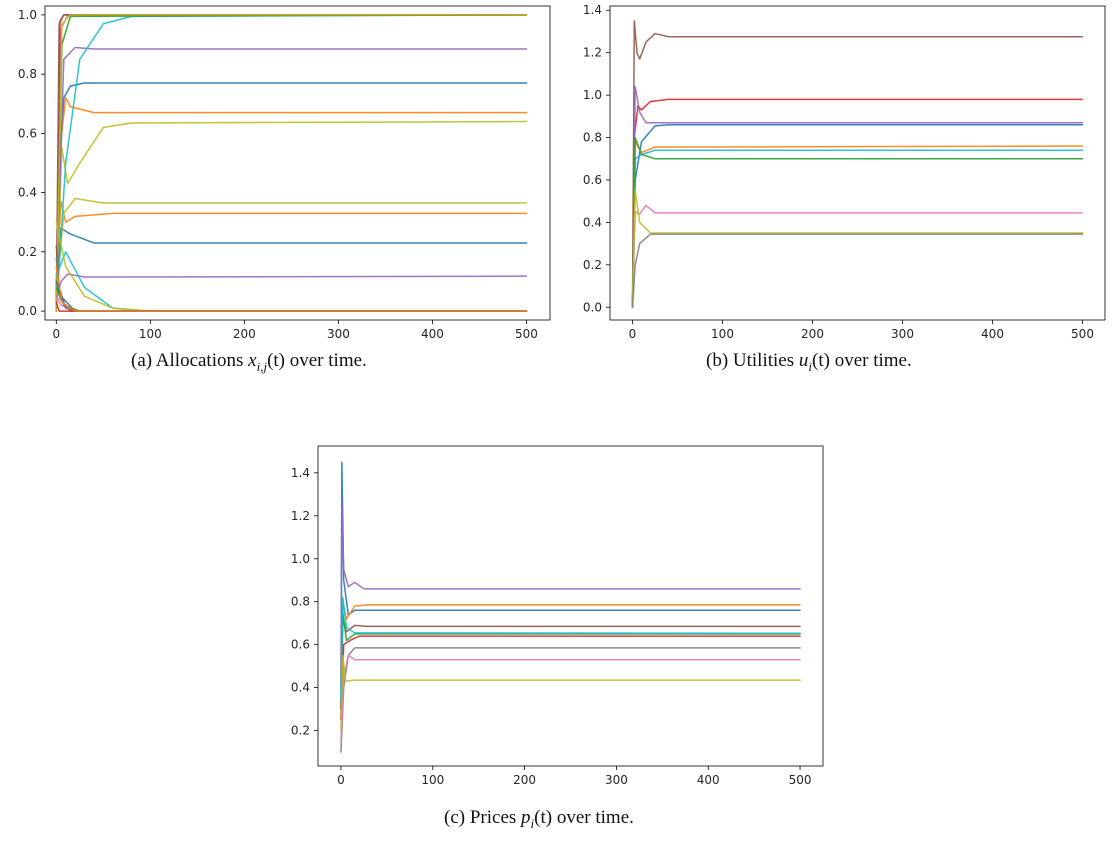 The image size is (1115, 846). What do you see at coordinates (326, 360) in the screenshot?
I see `caption-a-suffix: over time.` at bounding box center [326, 360].